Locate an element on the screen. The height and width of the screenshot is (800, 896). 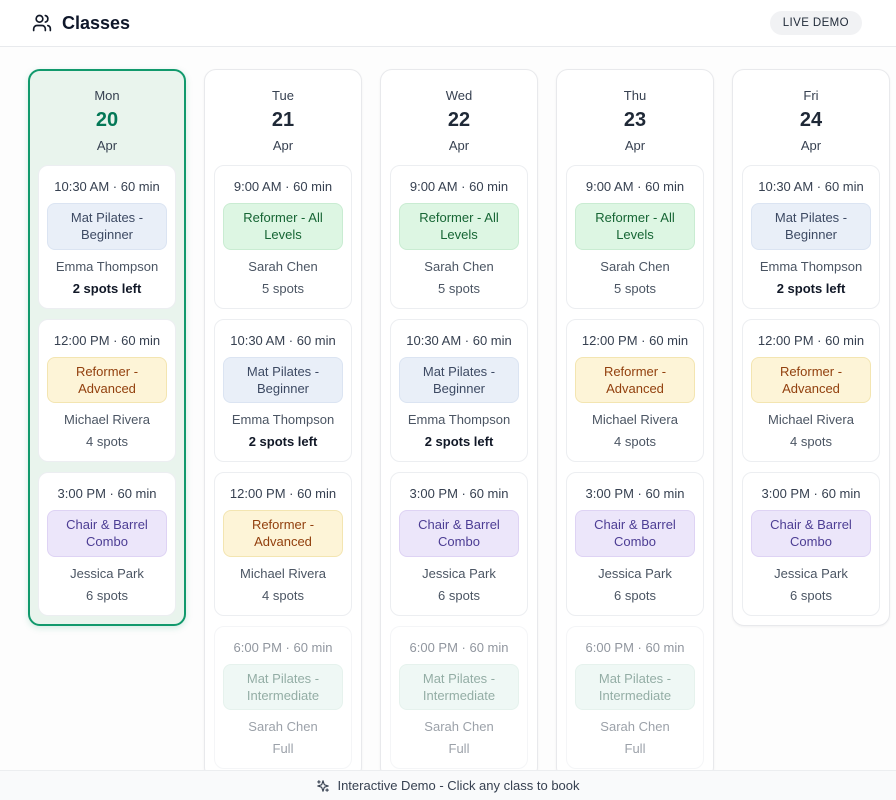
day-name: Fri is located at coordinates (811, 95).